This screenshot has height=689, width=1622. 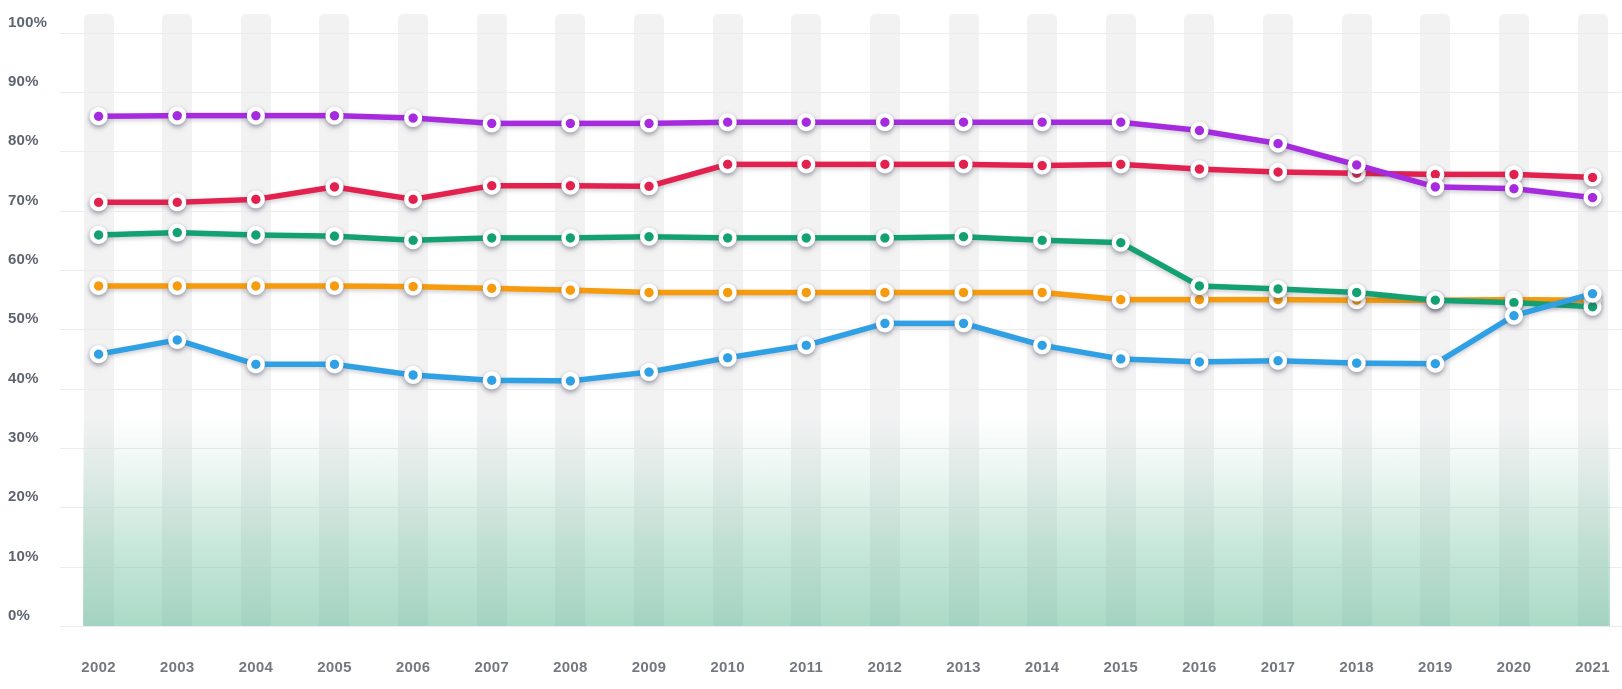 I want to click on x-axis-label: 2013, so click(x=963, y=667).